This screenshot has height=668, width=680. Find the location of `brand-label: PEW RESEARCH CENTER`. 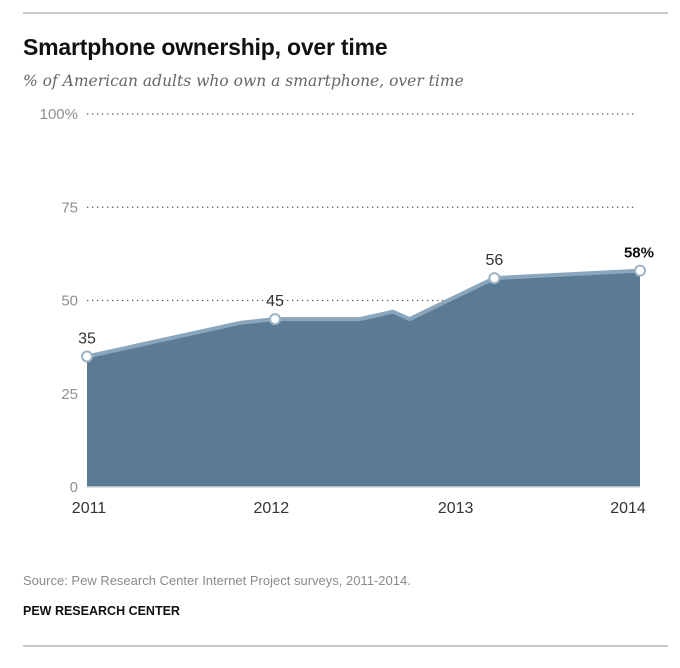

brand-label: PEW RESEARCH CENTER is located at coordinates (101, 611).